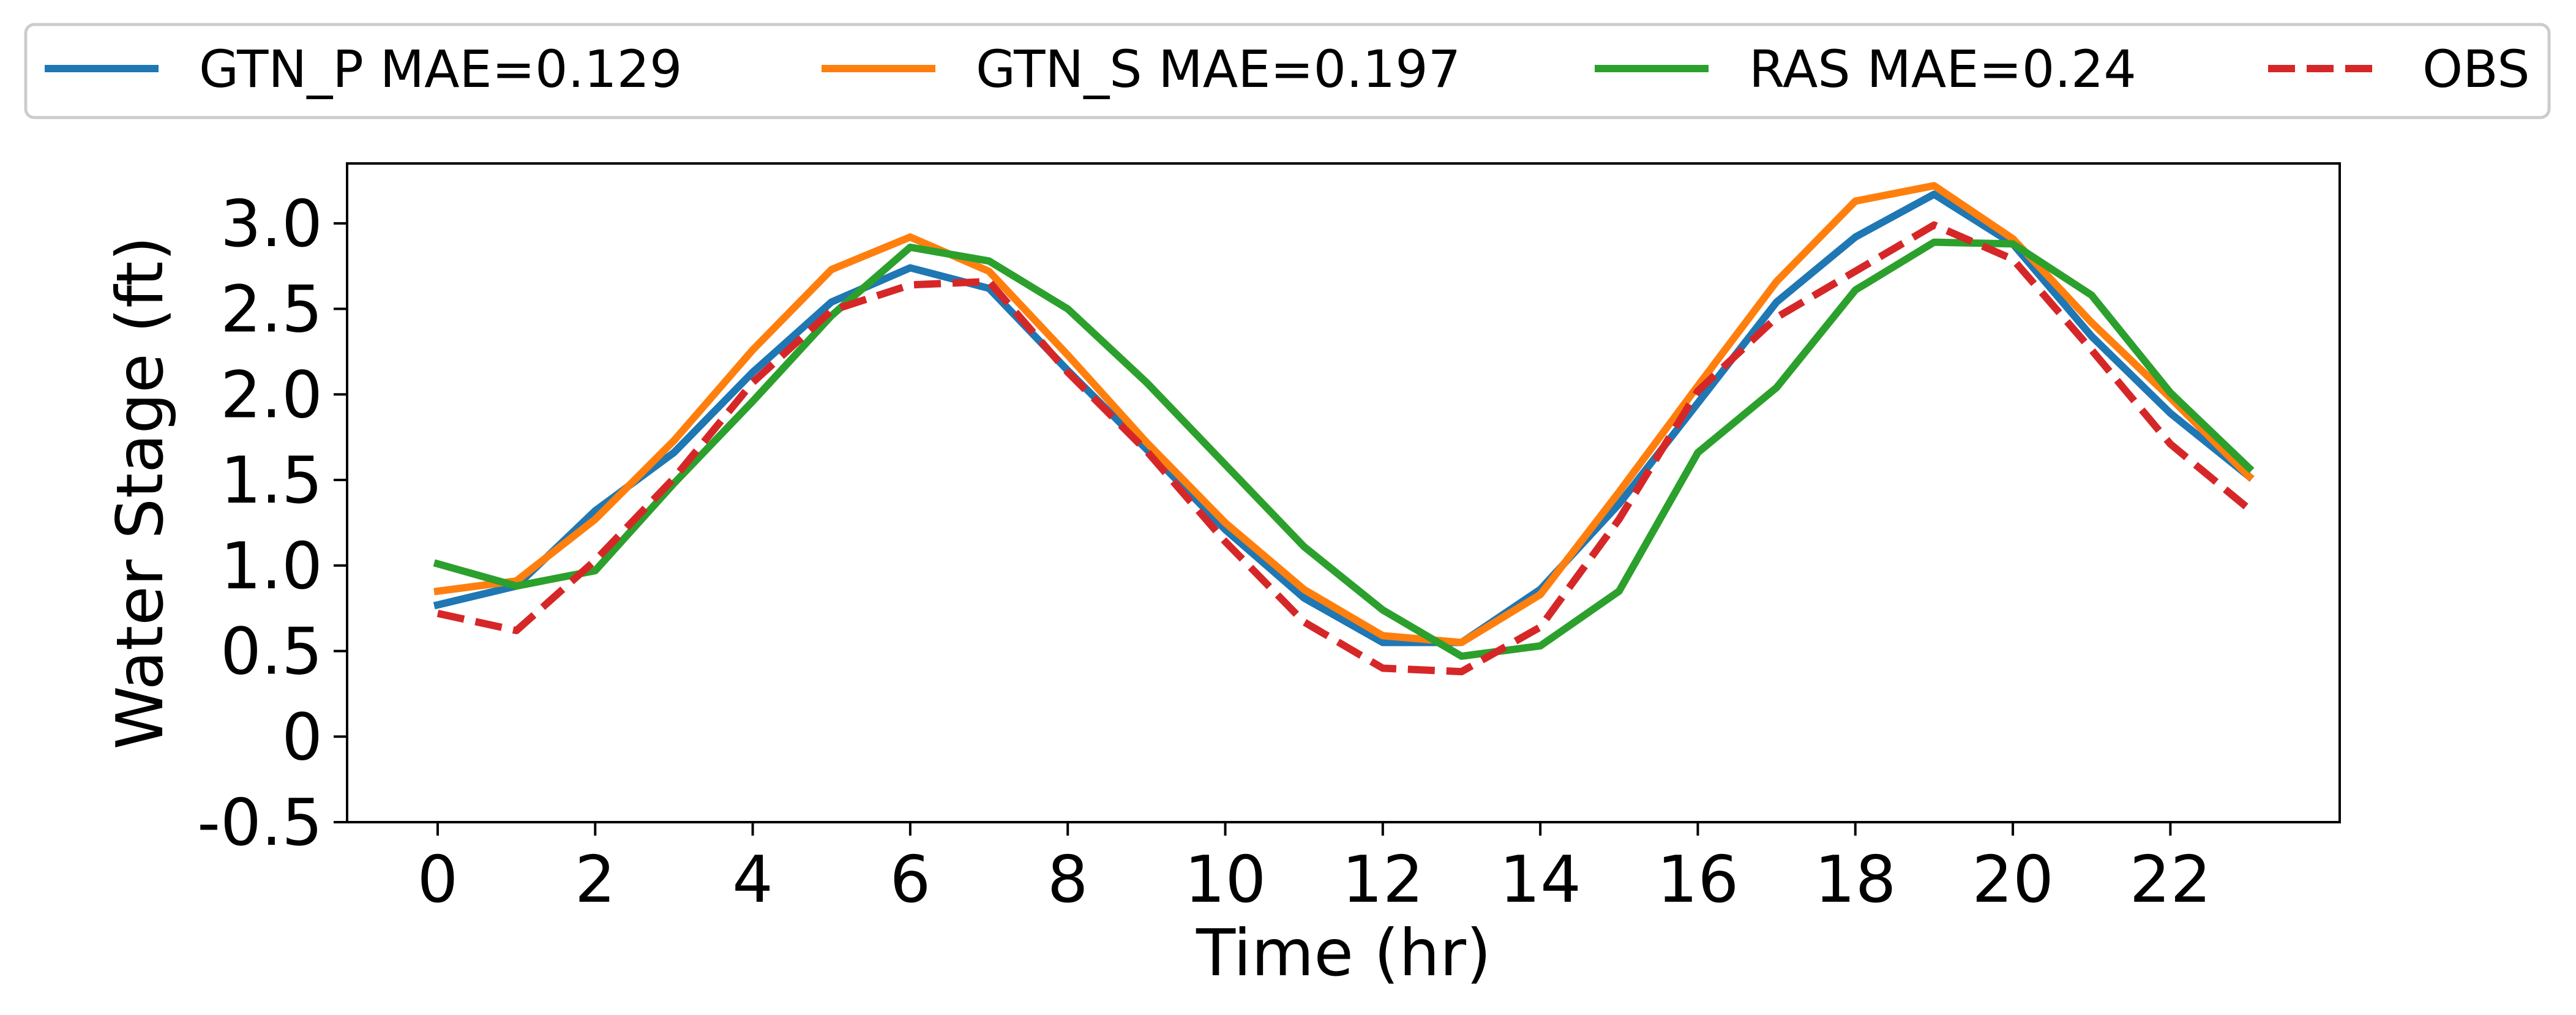 The height and width of the screenshot is (1015, 2576). What do you see at coordinates (260, 823) in the screenshot?
I see `y-tick-label: -0.5` at bounding box center [260, 823].